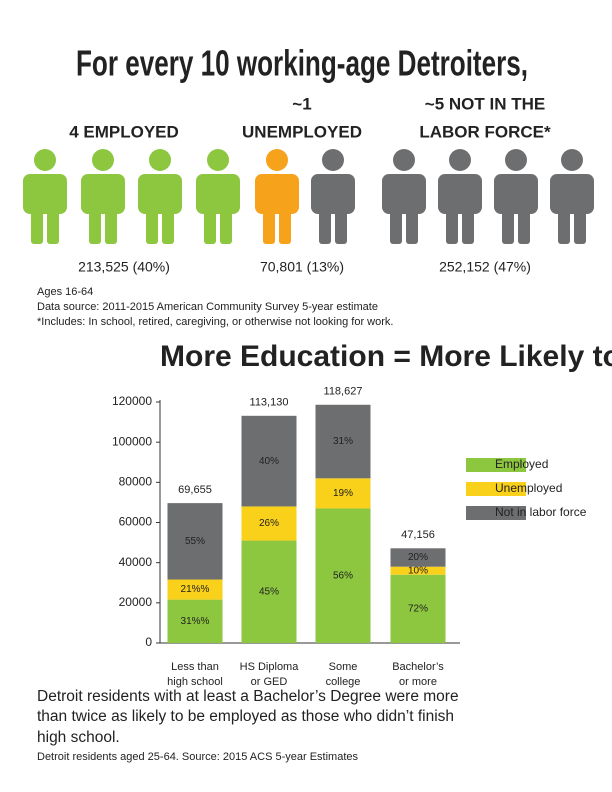 This screenshot has width=612, height=792. I want to click on x-tick-label: Some, so click(343, 667).